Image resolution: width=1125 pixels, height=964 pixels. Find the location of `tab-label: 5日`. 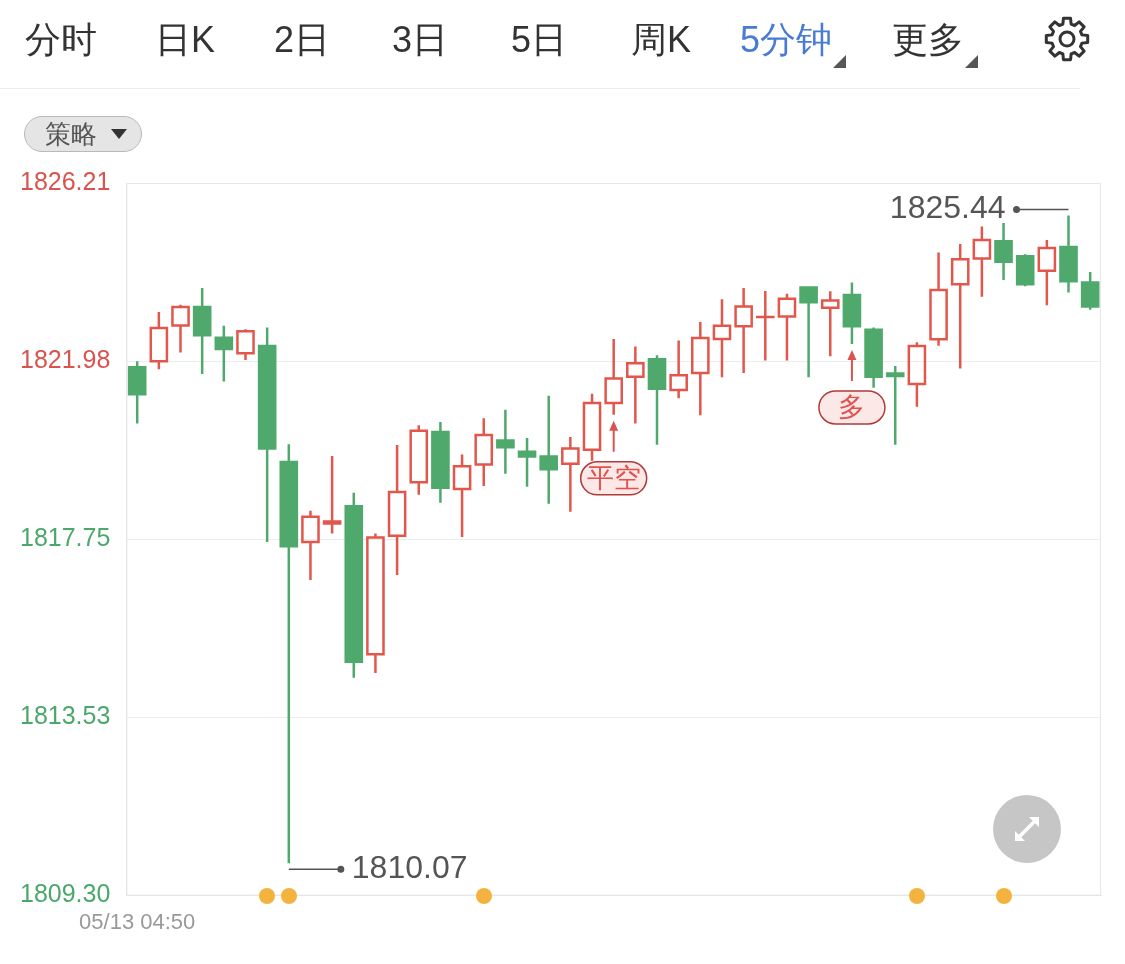

tab-label: 5日 is located at coordinates (539, 40).